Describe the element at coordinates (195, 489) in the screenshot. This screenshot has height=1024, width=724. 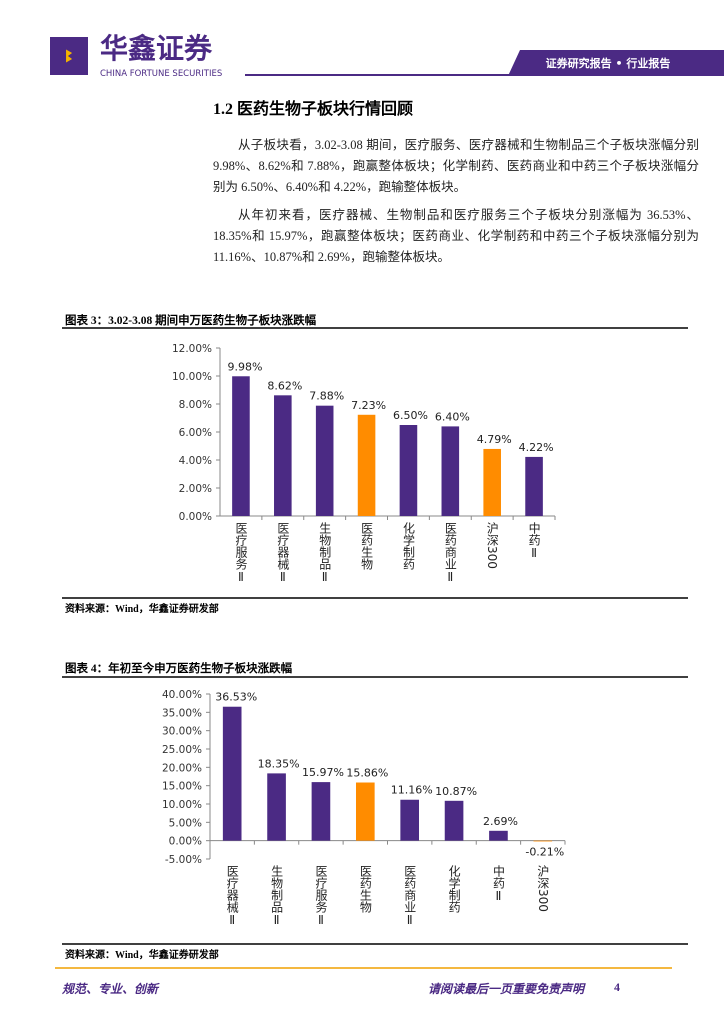
I see `y-tick-label: 2.00%` at that location.